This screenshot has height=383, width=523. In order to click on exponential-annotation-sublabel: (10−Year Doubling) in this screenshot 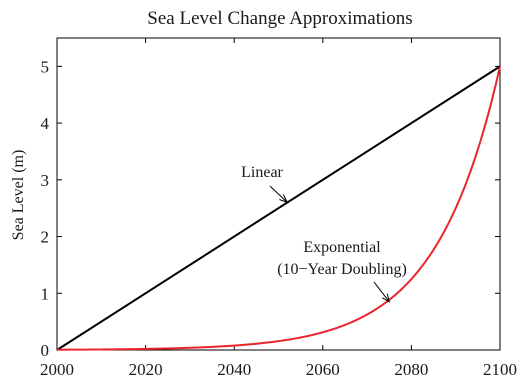, I will do `click(342, 269)`.